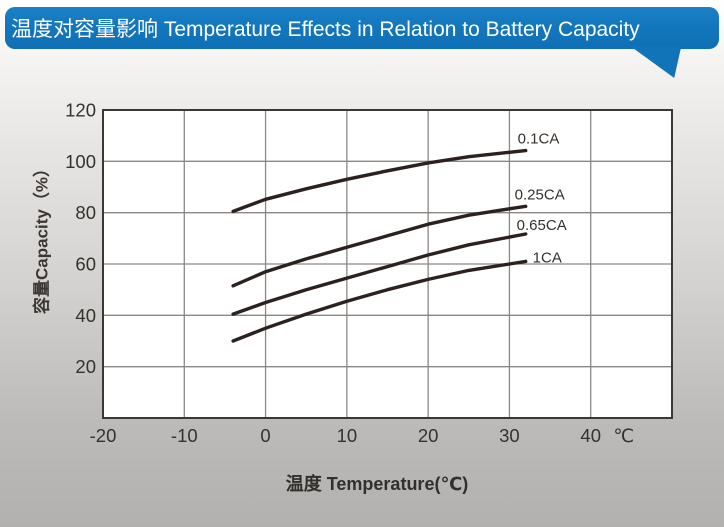  What do you see at coordinates (347, 435) in the screenshot?
I see `x-tick-label: 10` at bounding box center [347, 435].